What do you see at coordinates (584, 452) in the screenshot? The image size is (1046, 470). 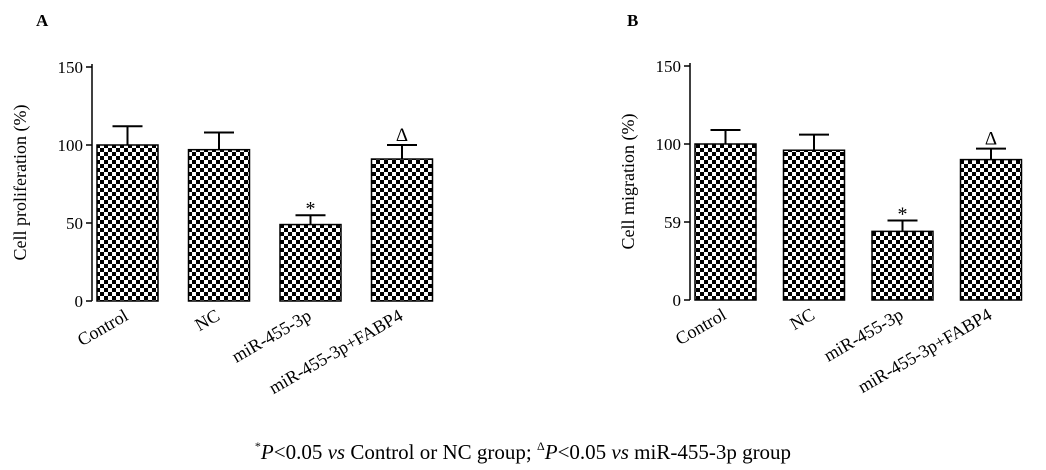 I see `footnote-text-3: <0.05` at bounding box center [584, 452].